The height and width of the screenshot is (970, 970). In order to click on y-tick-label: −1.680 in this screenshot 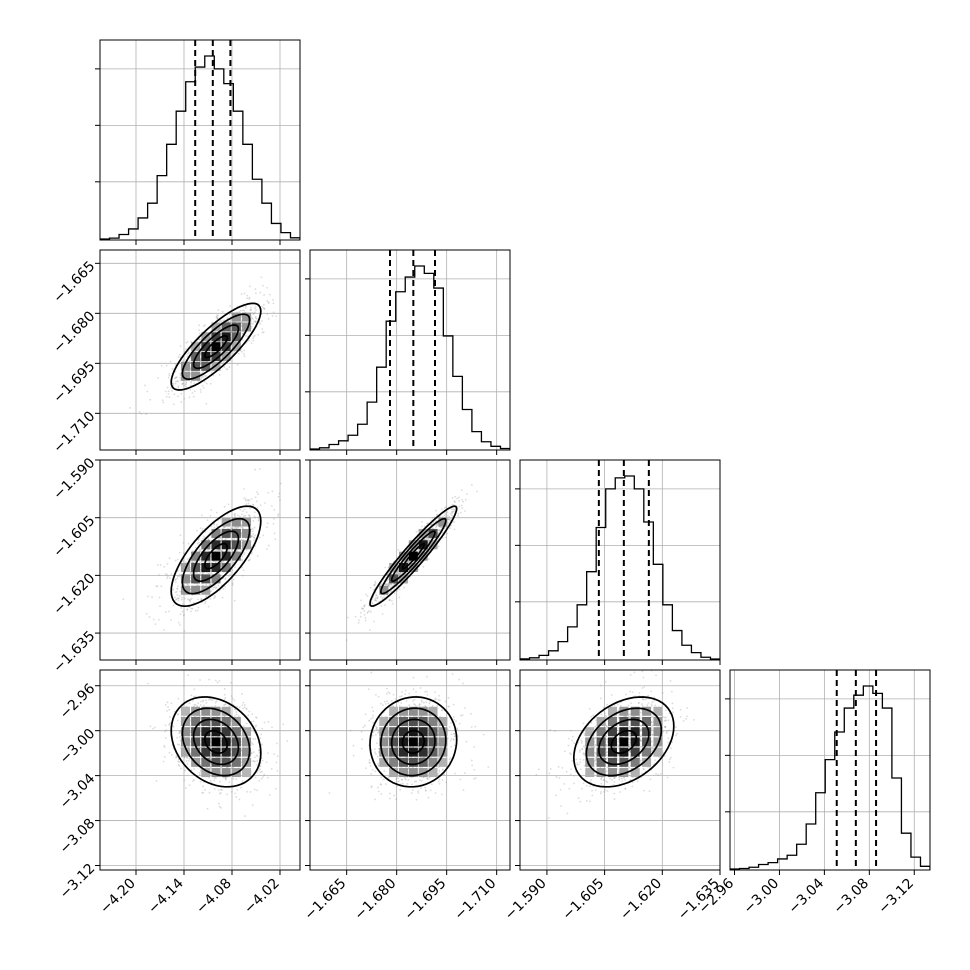, I will do `click(74, 332)`.